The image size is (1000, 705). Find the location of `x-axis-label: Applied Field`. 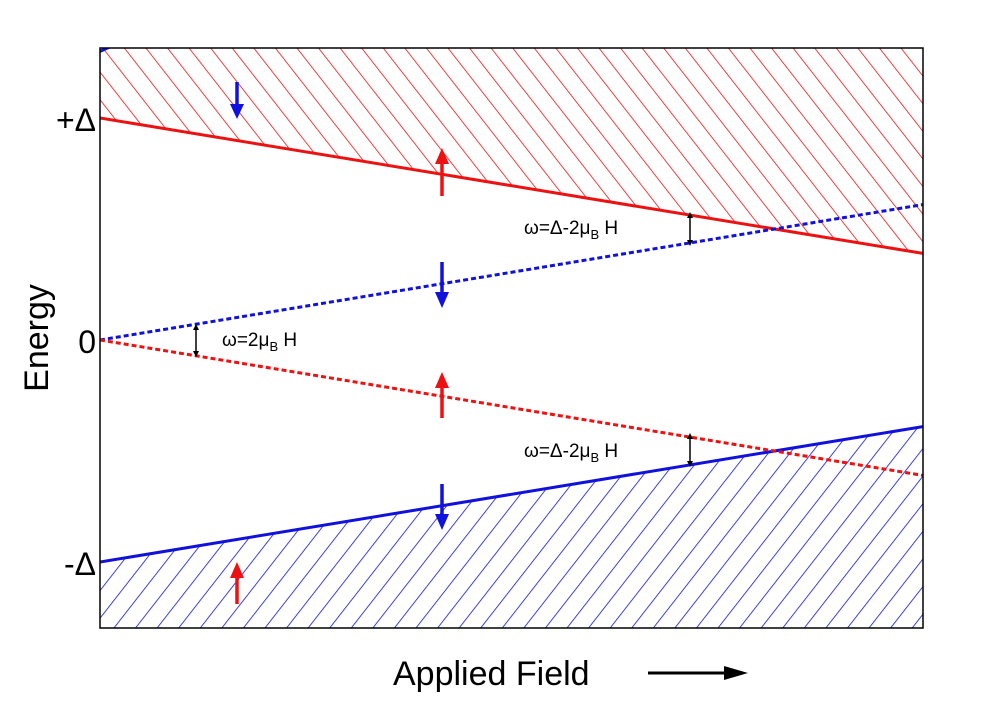

x-axis-label: Applied Field is located at coordinates (491, 674).